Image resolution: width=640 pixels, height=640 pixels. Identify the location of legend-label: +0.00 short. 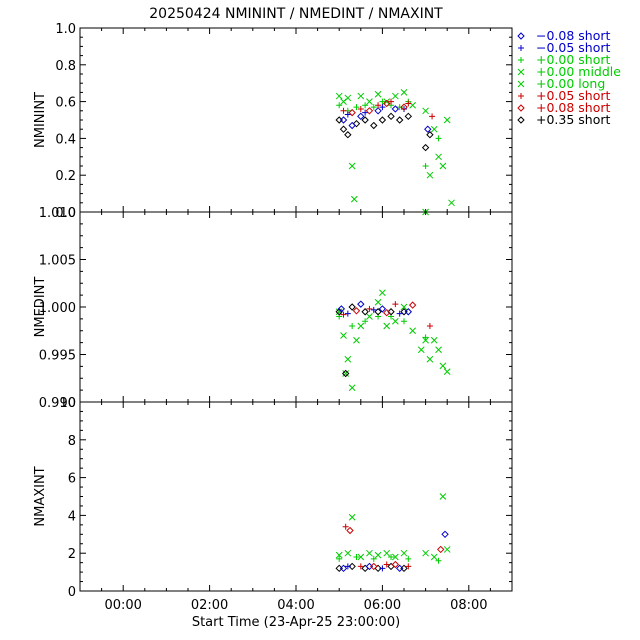
(573, 59).